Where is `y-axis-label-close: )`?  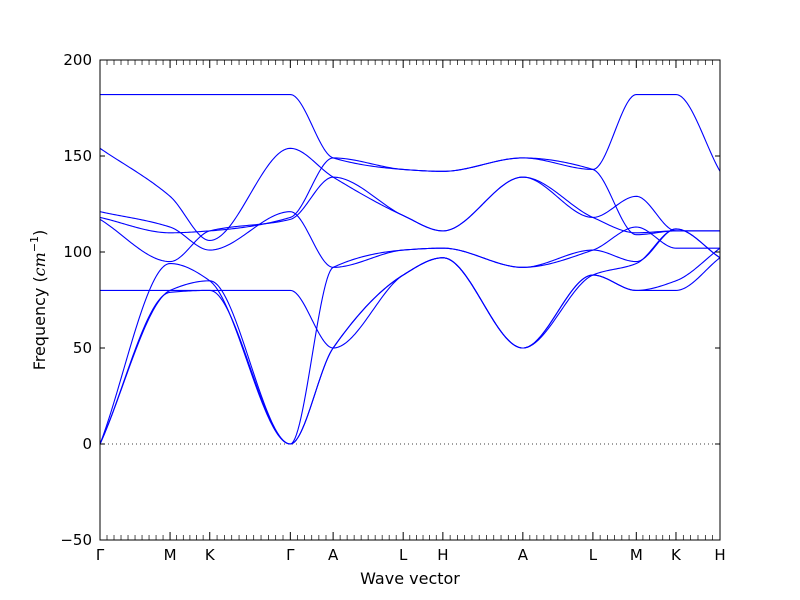 y-axis-label-close: ) is located at coordinates (39, 233).